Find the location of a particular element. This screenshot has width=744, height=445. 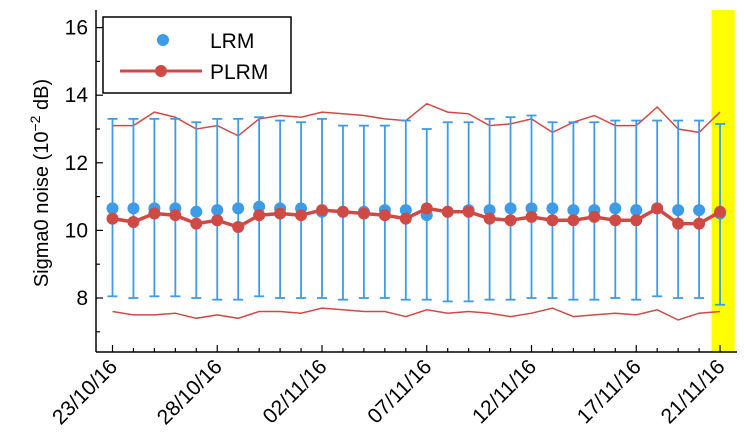

x-tick-label: 02/11/16 is located at coordinates (295, 391).